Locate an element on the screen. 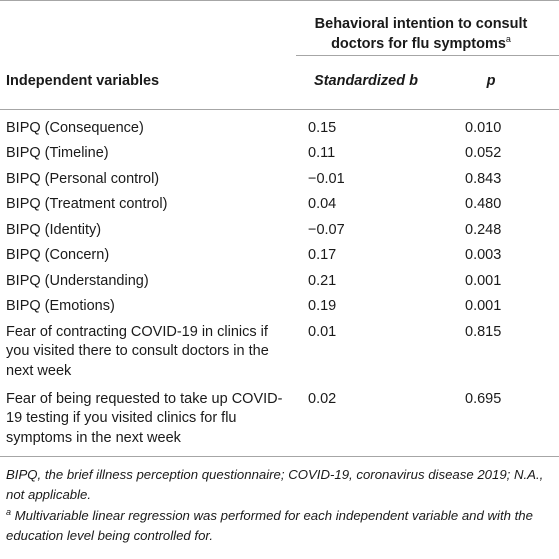 The width and height of the screenshot is (559, 559). table-row: BIPQ (Understanding) 0.21 0.001 is located at coordinates (279, 282).